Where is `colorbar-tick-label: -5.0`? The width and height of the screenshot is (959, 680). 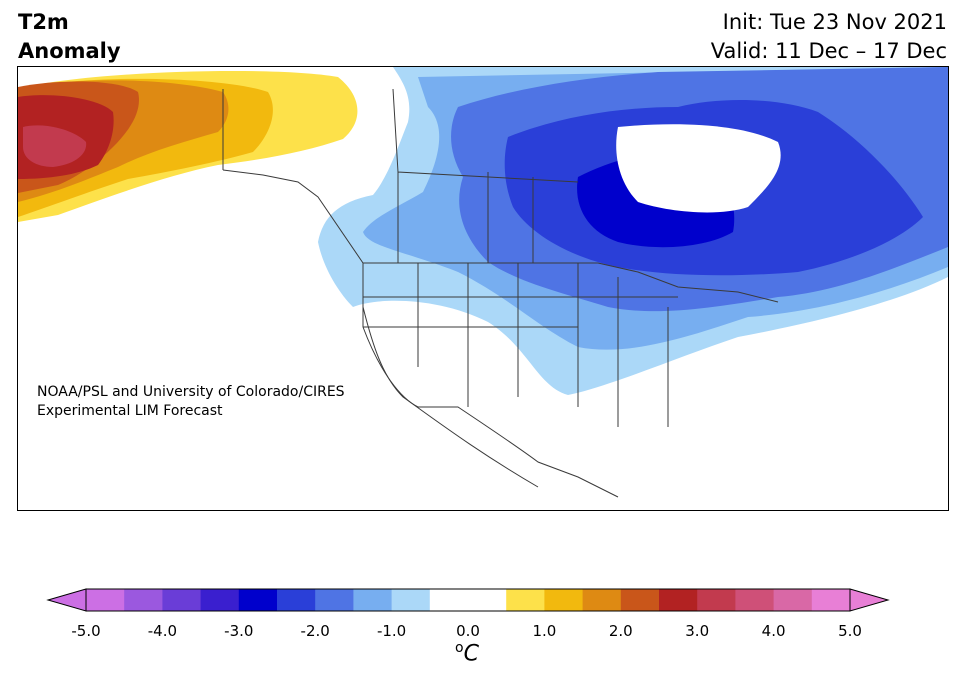 colorbar-tick-label: -5.0 is located at coordinates (86, 631).